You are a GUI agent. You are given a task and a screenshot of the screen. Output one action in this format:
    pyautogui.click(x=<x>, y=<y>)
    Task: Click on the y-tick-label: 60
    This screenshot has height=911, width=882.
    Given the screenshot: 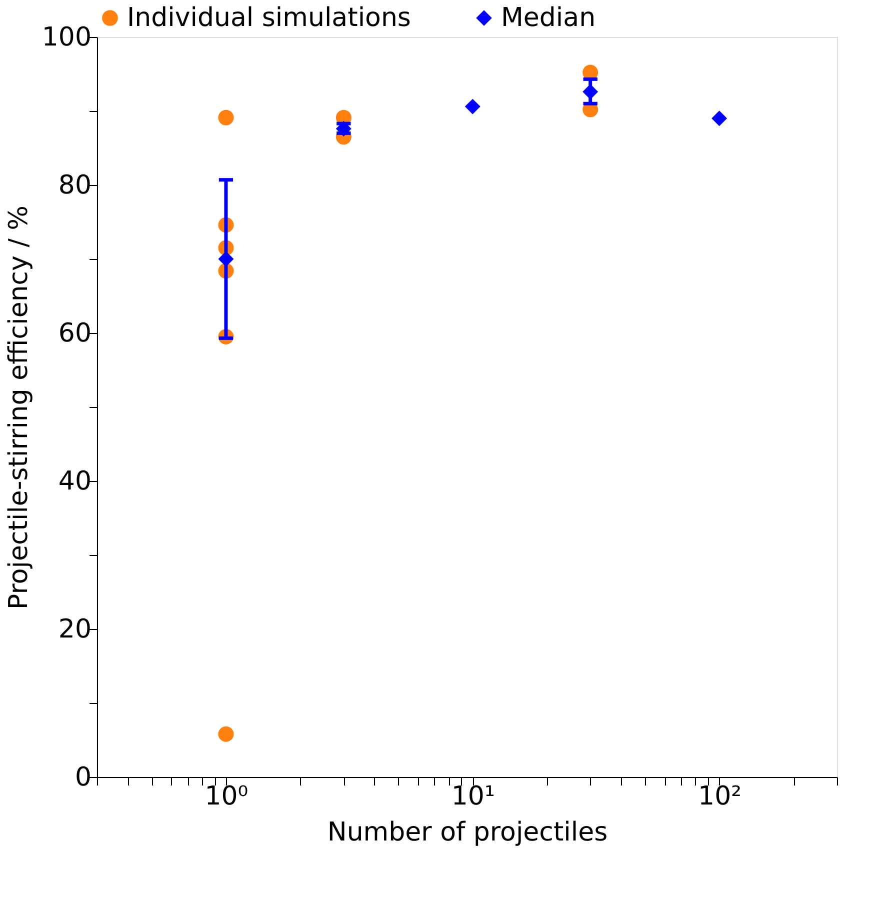 What is the action you would take?
    pyautogui.click(x=75, y=333)
    